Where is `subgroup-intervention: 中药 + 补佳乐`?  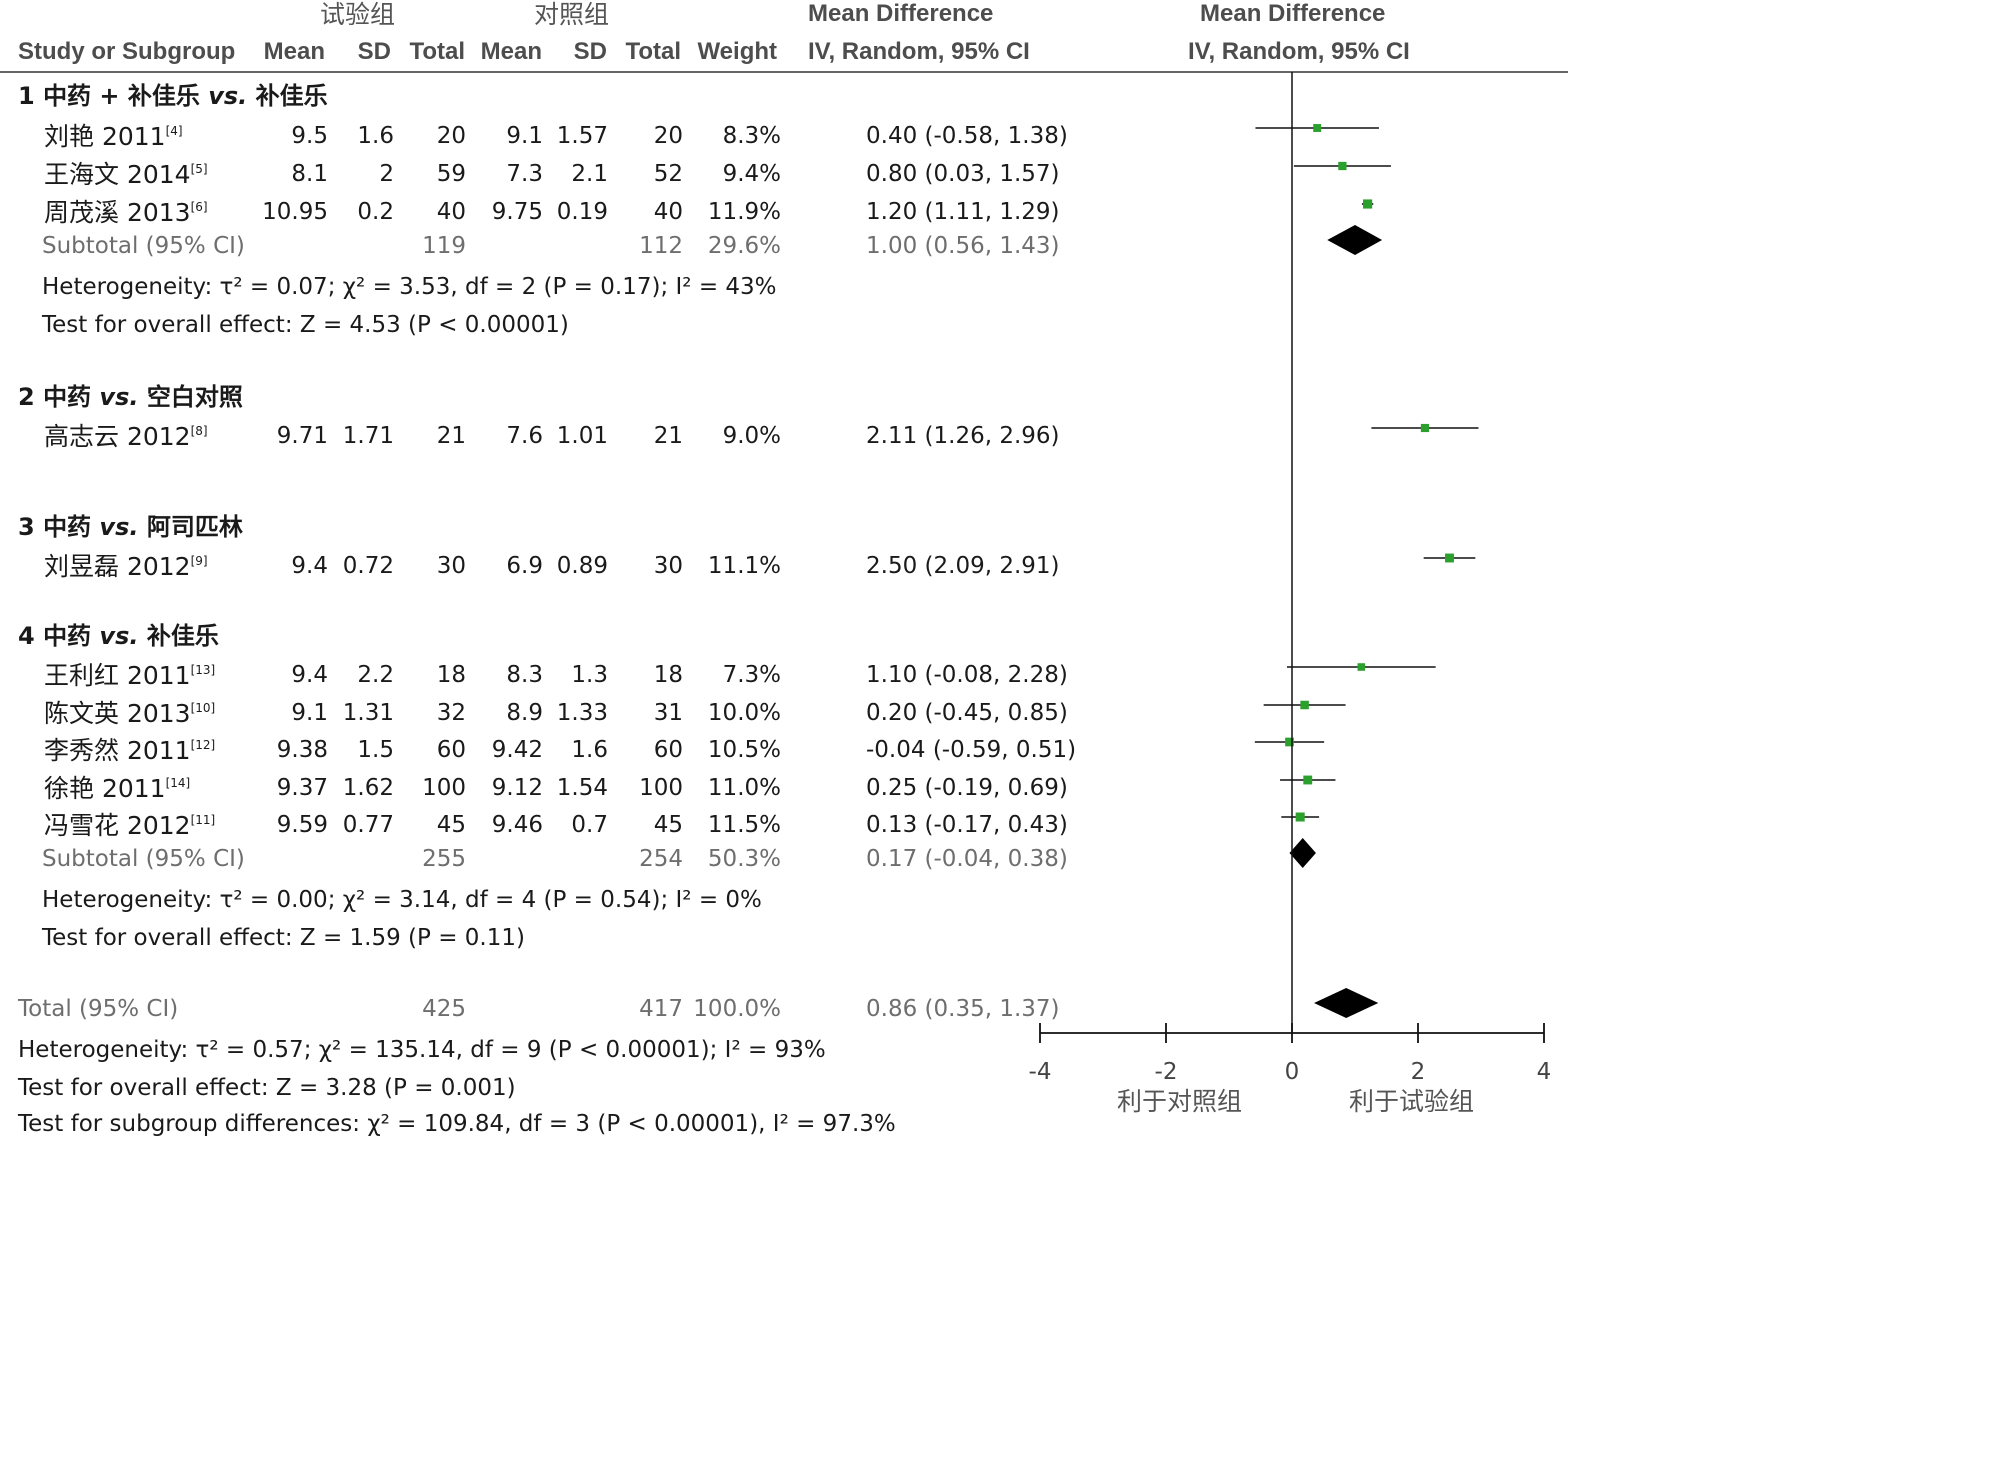
subgroup-intervention: 中药 + 补佳乐 is located at coordinates (126, 96).